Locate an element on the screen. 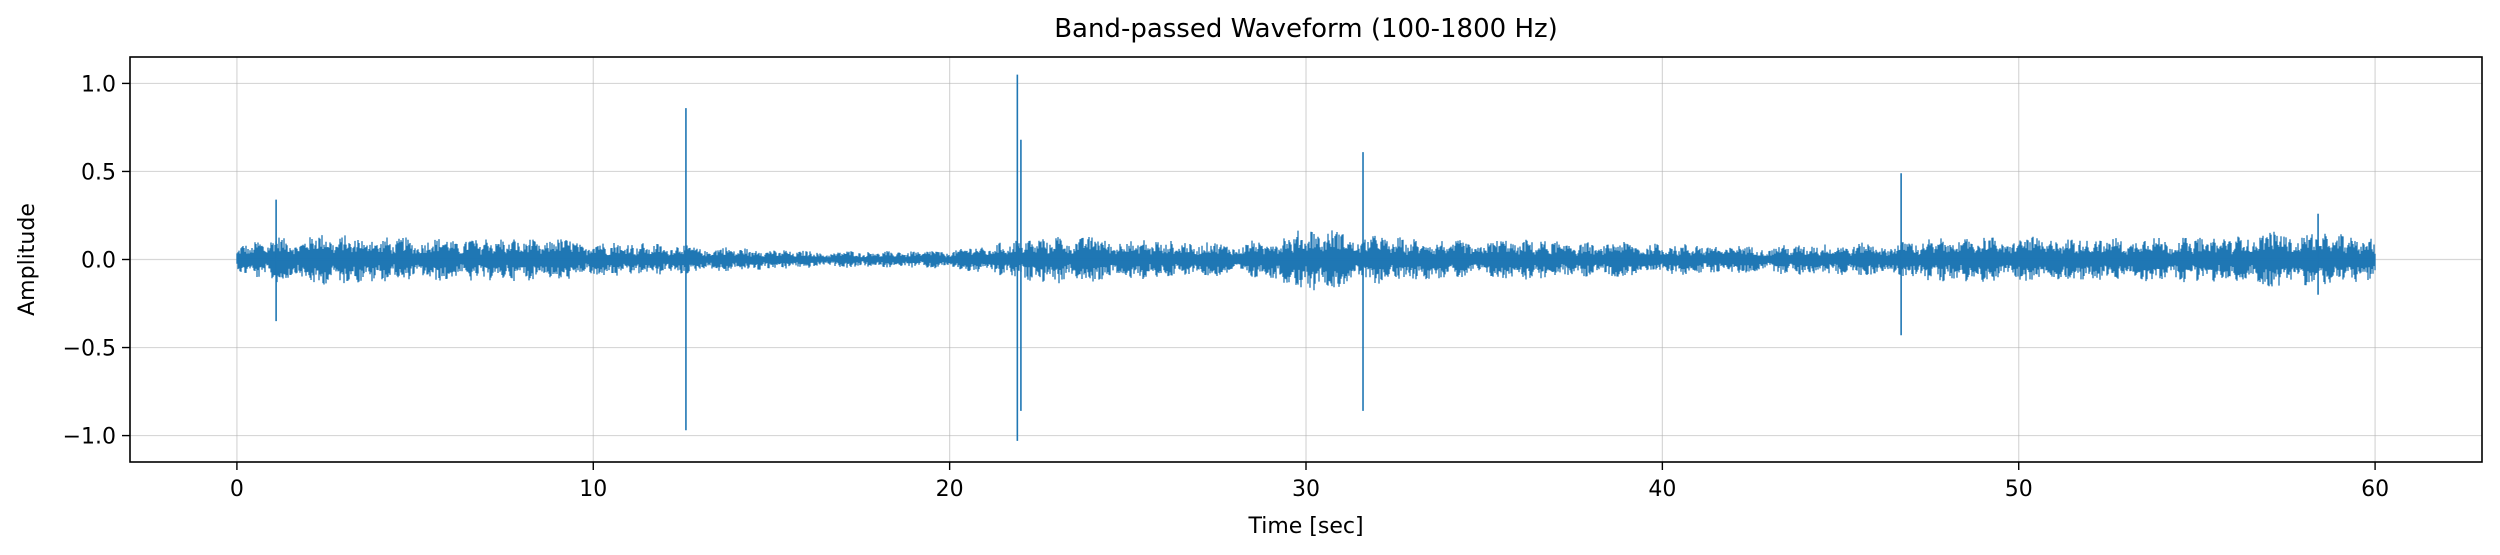 The width and height of the screenshot is (2500, 555). x-tick-label: 0 is located at coordinates (237, 489).